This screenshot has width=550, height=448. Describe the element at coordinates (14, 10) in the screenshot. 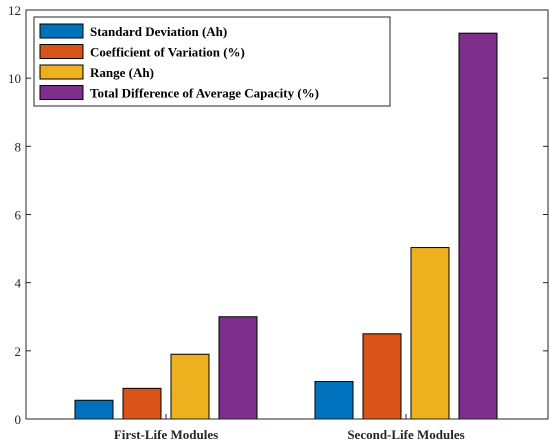

I see `y-tick-label: 12` at that location.